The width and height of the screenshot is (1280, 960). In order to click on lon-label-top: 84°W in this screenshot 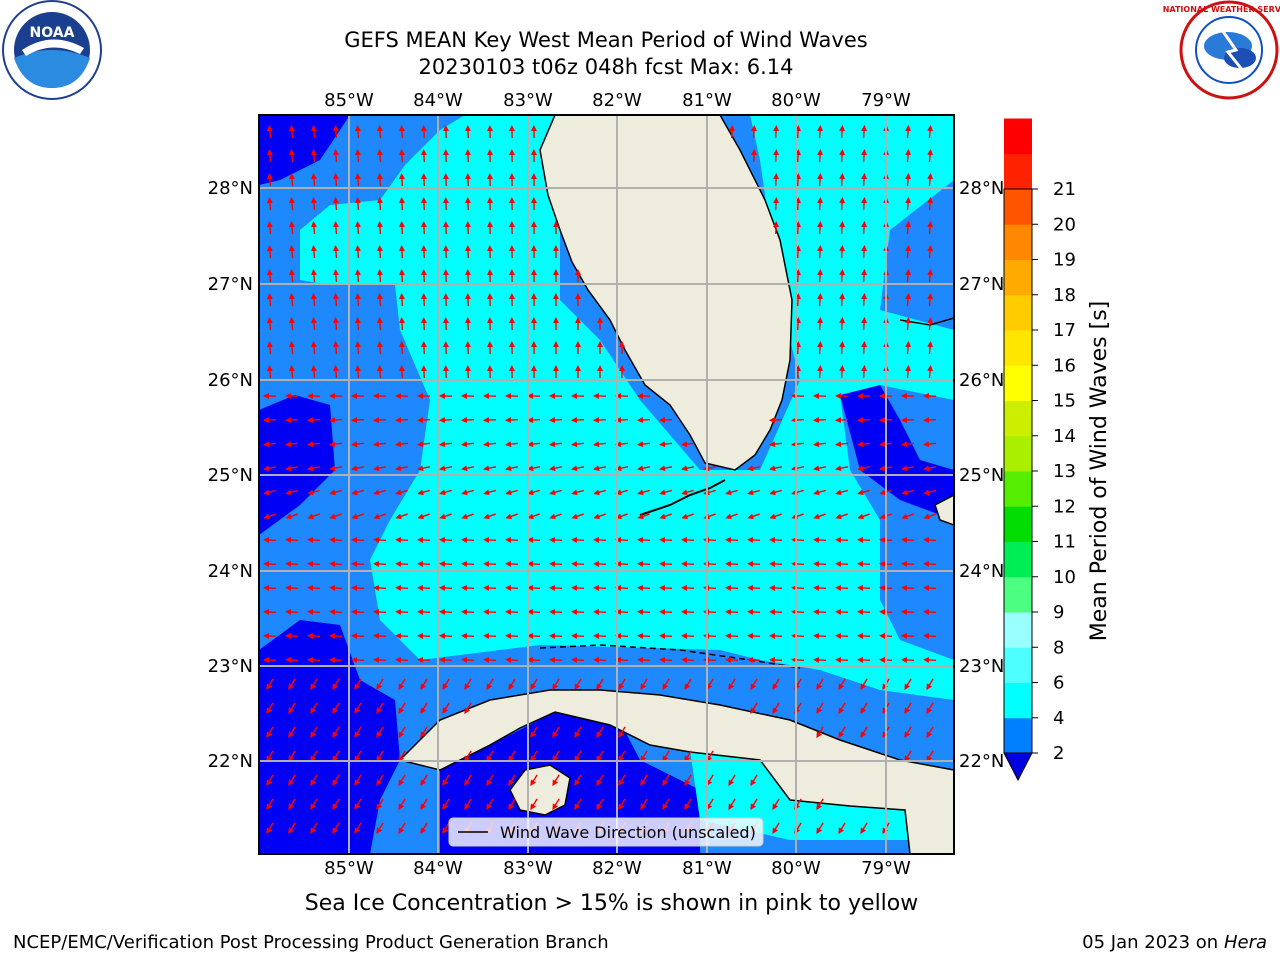, I will do `click(438, 100)`.